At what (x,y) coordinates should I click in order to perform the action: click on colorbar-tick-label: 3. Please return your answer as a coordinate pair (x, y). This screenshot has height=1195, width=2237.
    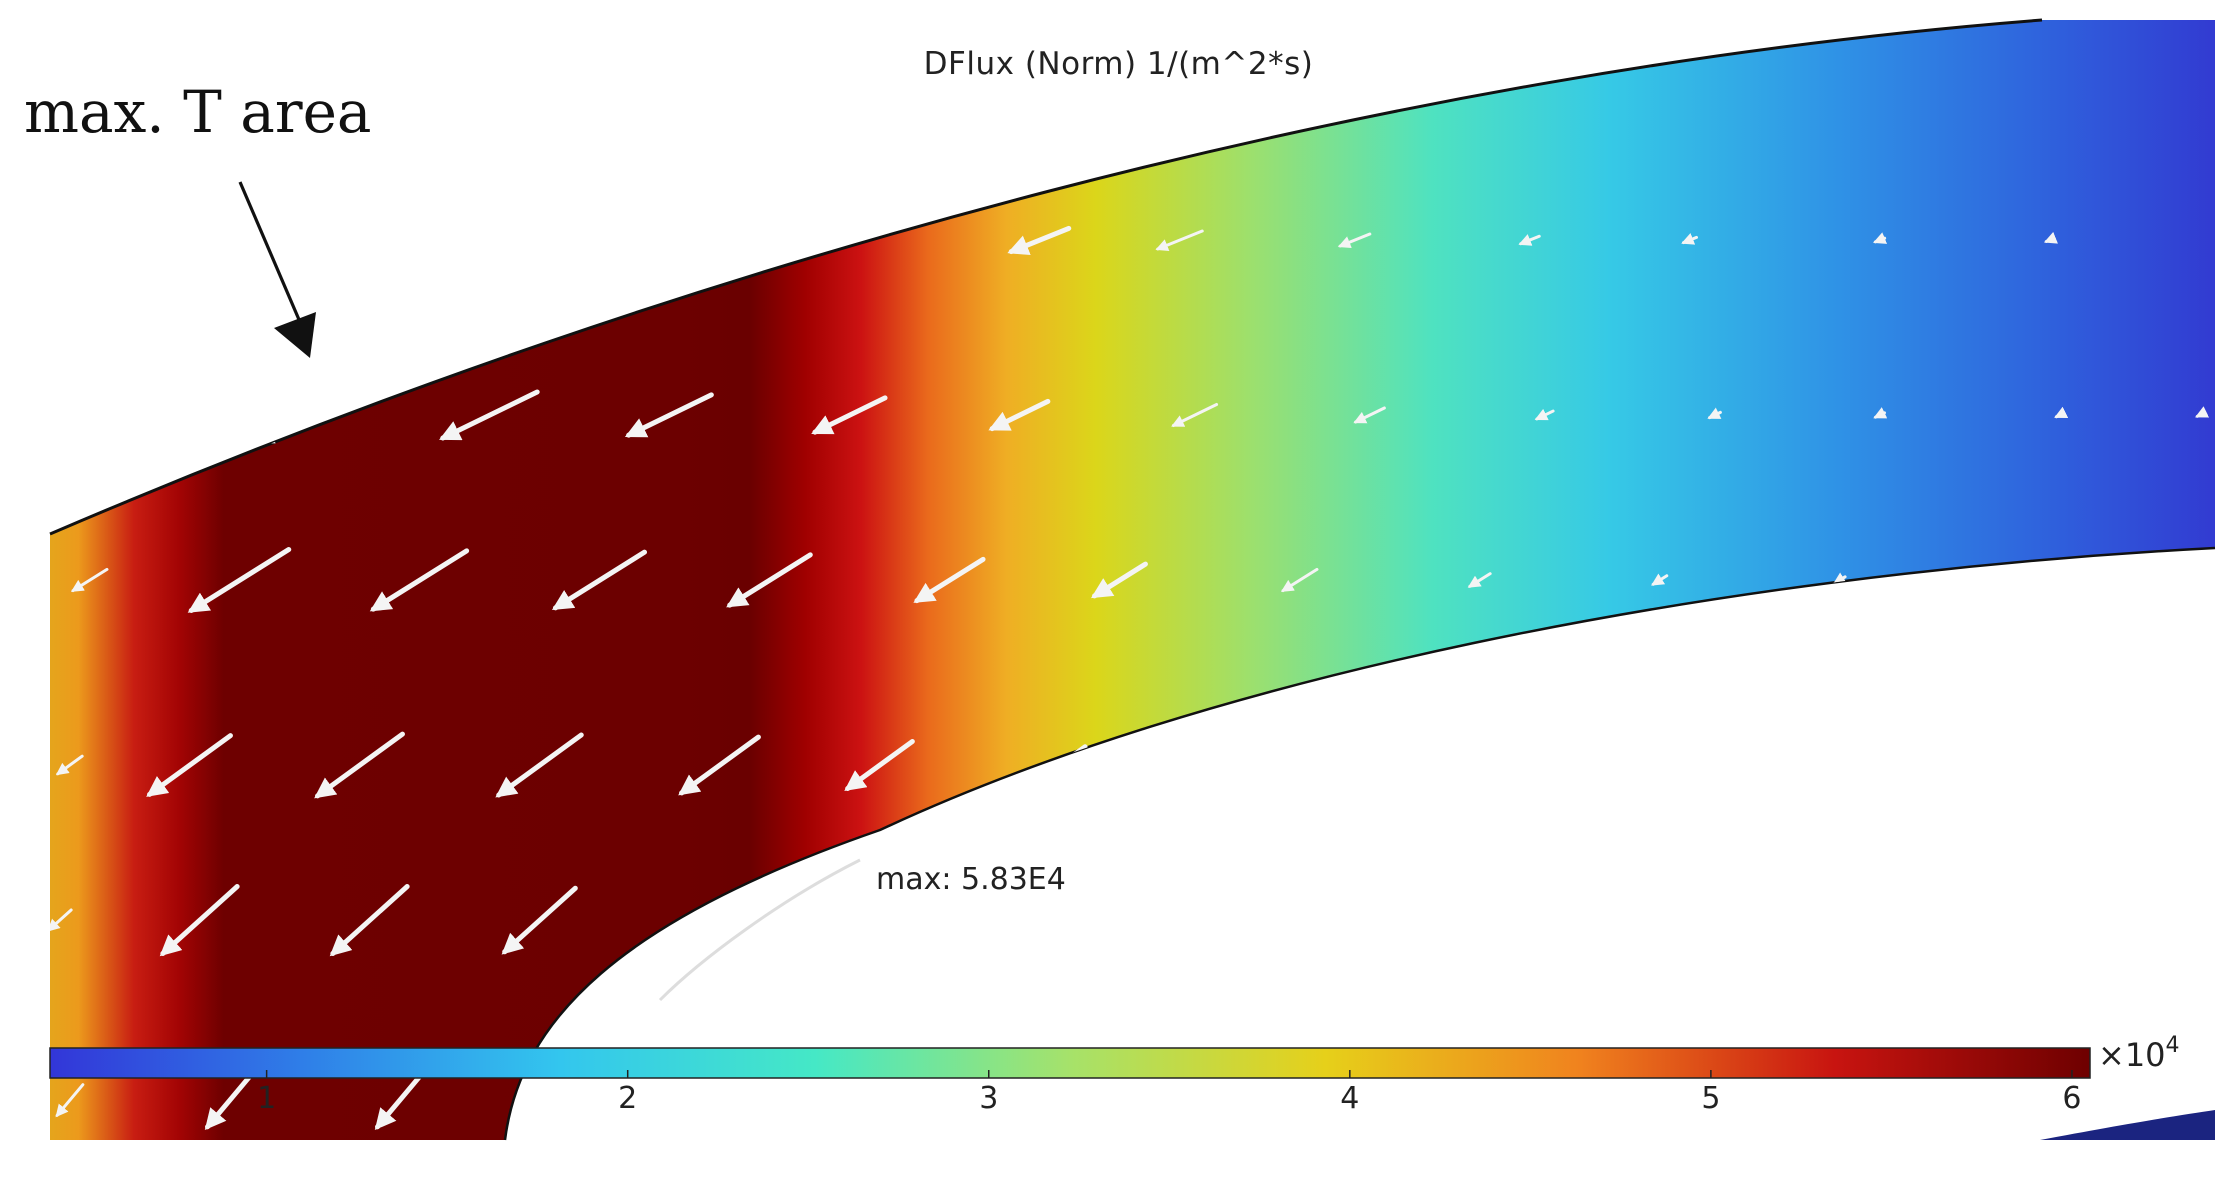
    Looking at the image, I should click on (988, 1098).